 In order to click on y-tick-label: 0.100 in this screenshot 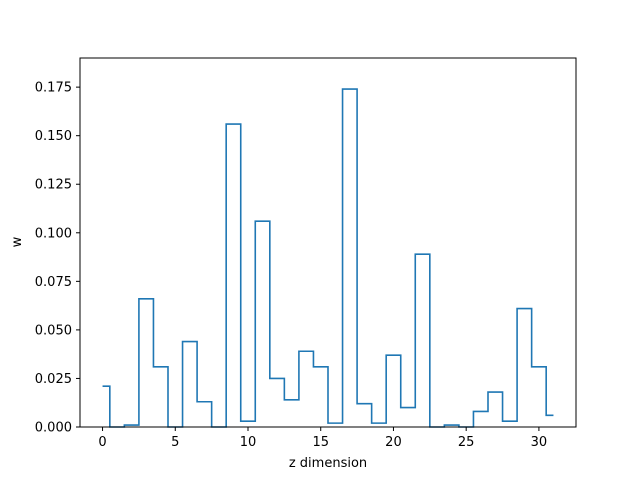, I will do `click(53, 233)`.